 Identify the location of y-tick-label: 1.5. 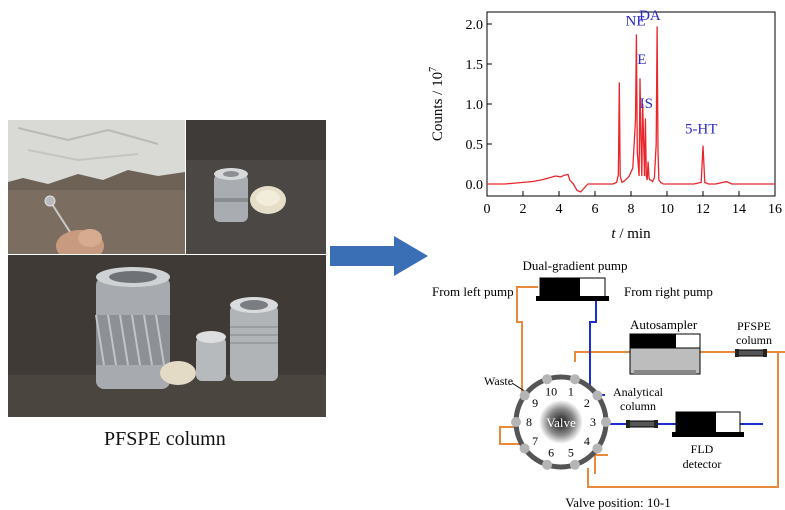
(475, 65).